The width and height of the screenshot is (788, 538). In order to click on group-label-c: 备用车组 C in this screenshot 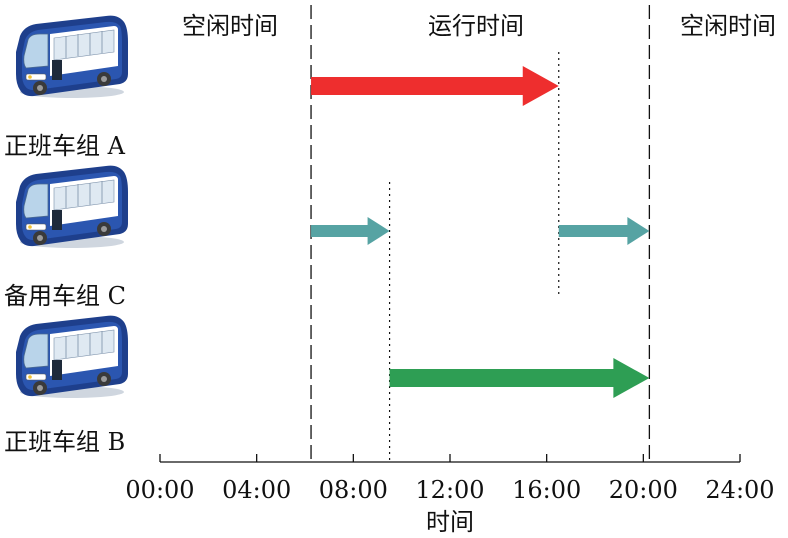, I will do `click(65, 296)`.